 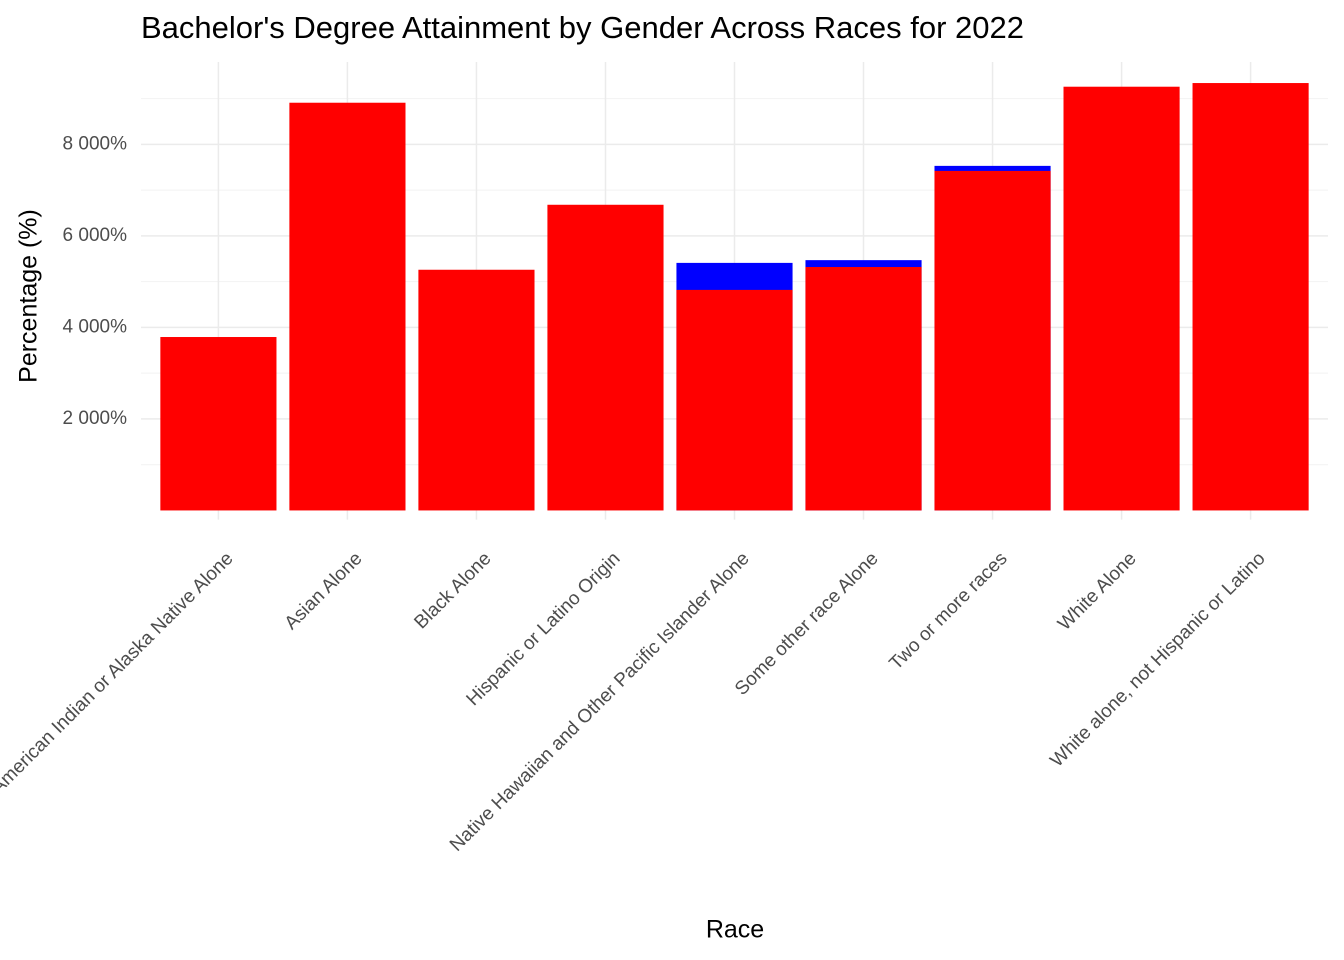 What do you see at coordinates (95, 143) in the screenshot?
I see `y-tick-label: 8 000%` at bounding box center [95, 143].